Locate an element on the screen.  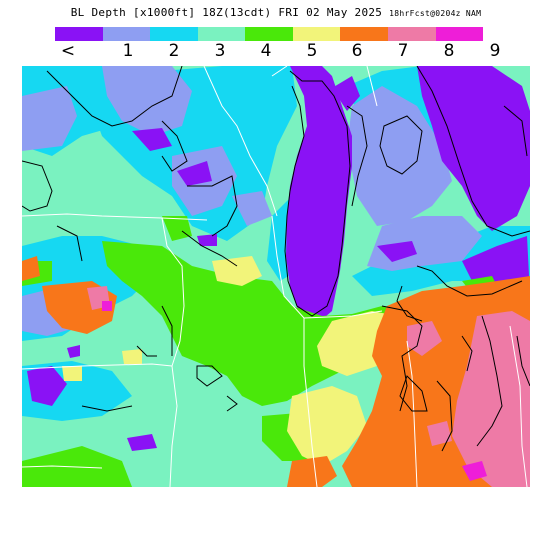
legend-label: 3 is located at coordinates (220, 51).